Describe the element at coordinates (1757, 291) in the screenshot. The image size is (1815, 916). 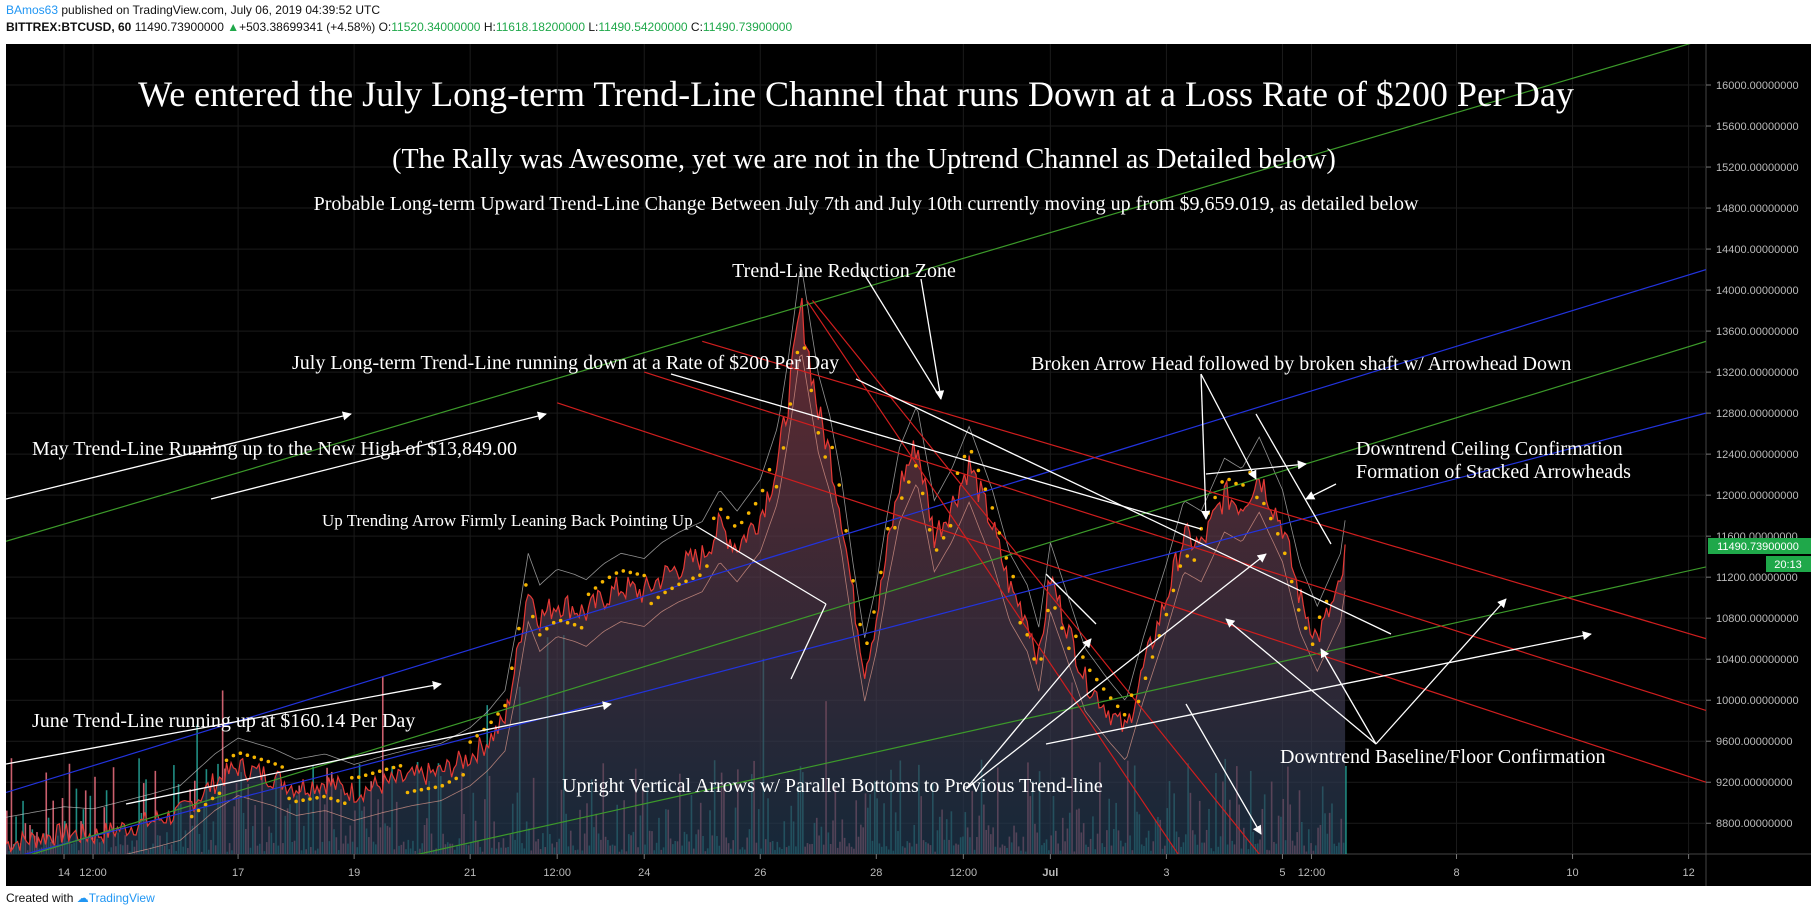
I see `price-tick-label: 14000.00000000` at that location.